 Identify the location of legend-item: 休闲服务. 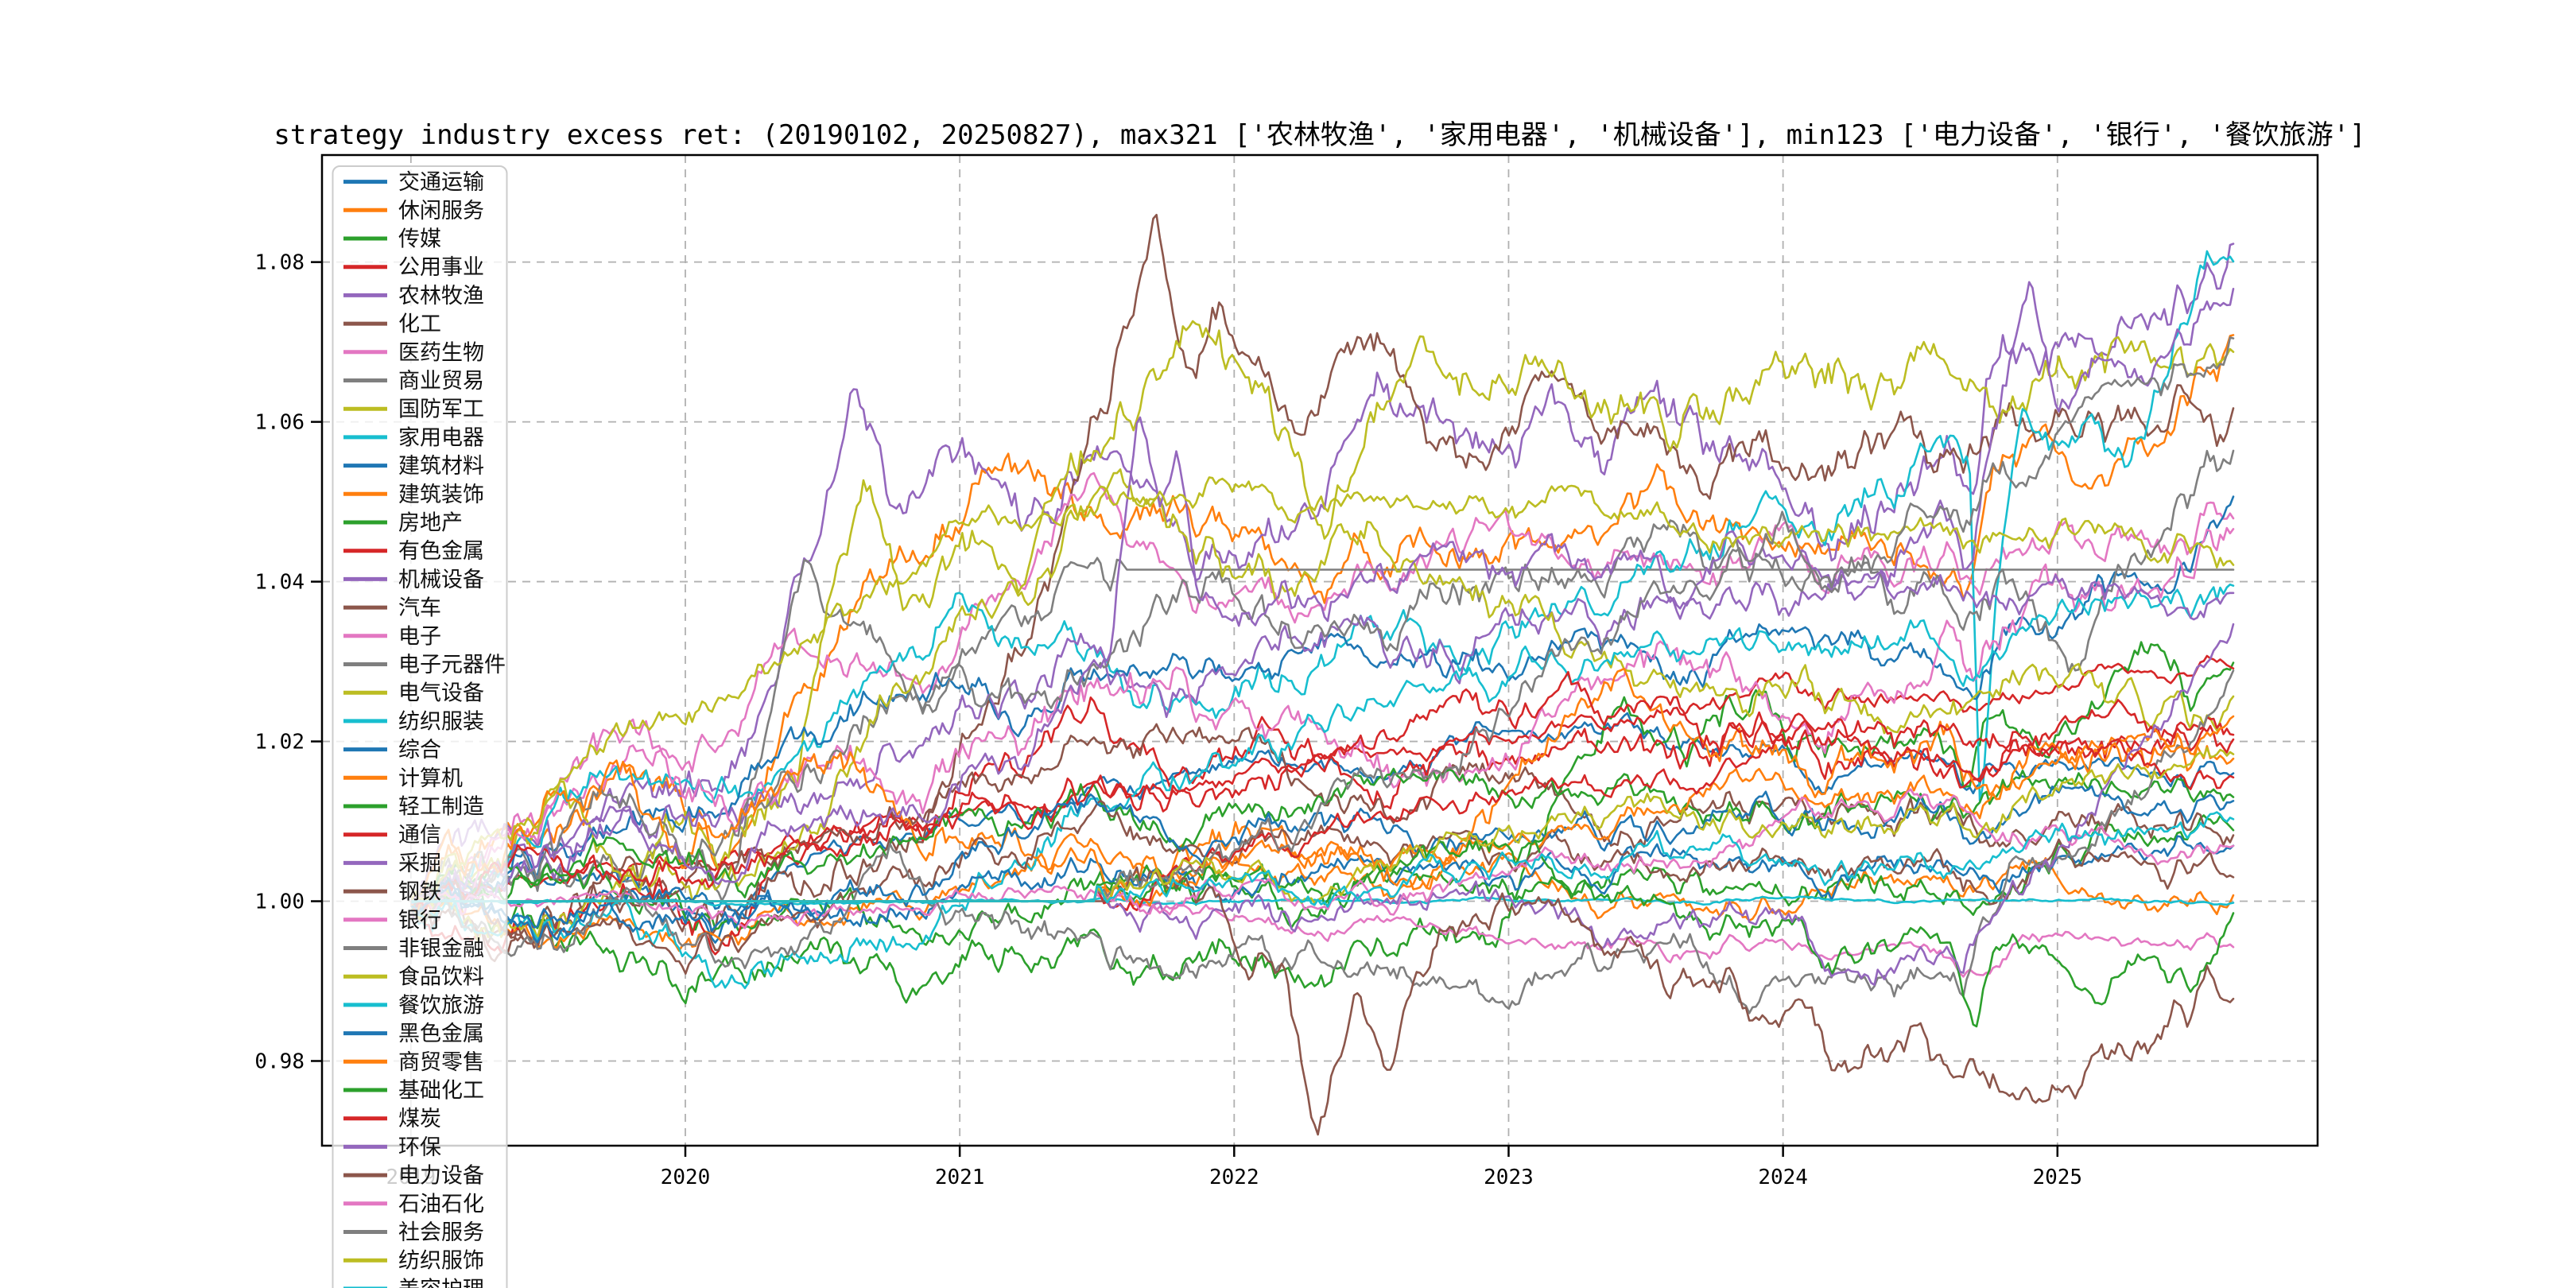
(414, 211).